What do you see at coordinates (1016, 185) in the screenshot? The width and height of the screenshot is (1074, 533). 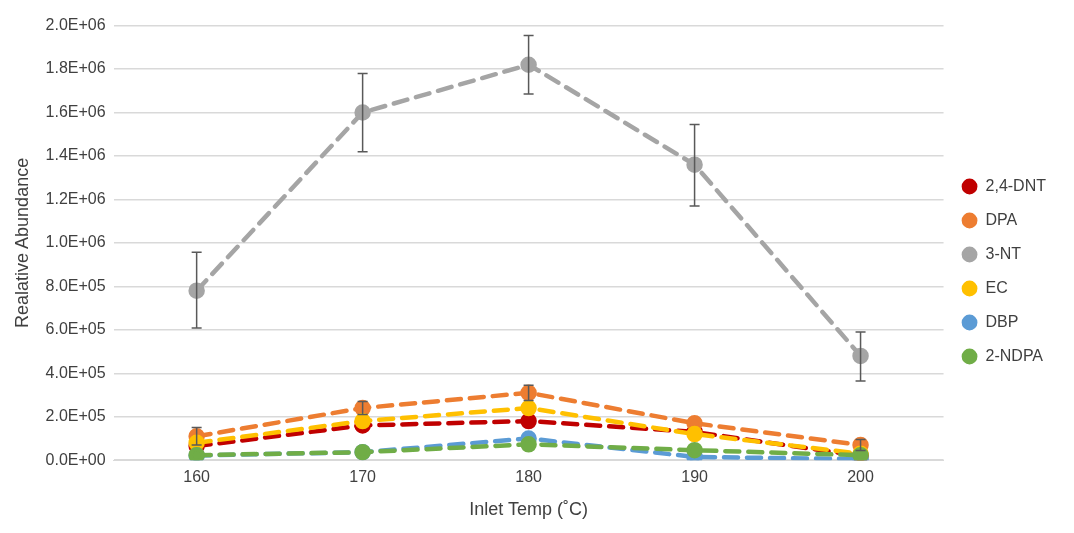 I see `legend-label: 2,4-DNT` at bounding box center [1016, 185].